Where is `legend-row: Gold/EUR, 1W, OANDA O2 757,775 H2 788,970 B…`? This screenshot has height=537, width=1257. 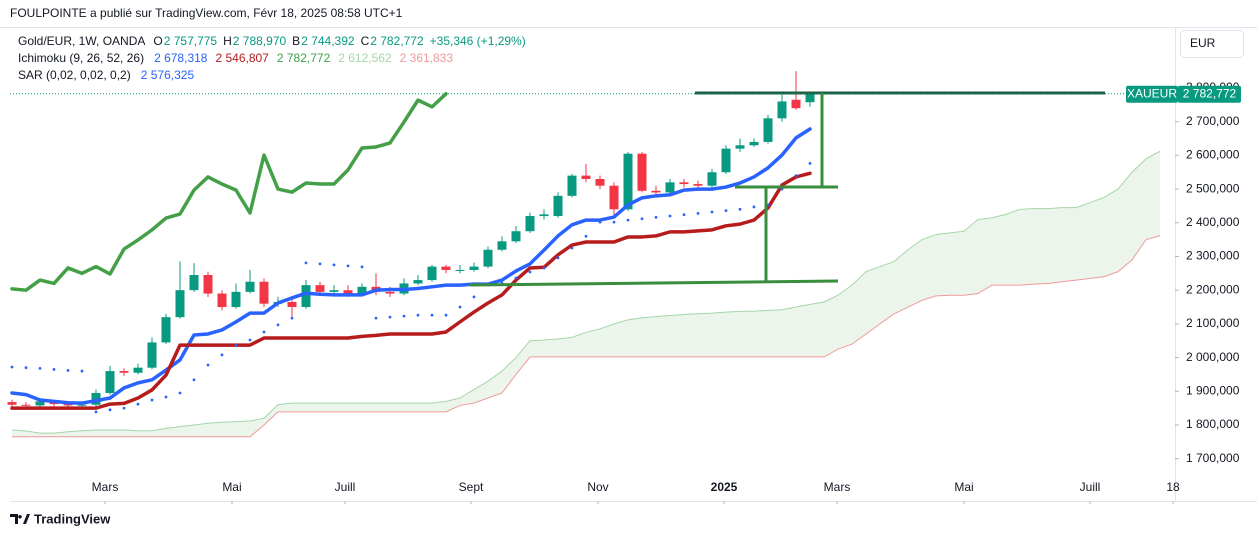 legend-row: Gold/EUR, 1W, OANDA O2 757,775 H2 788,970 B… is located at coordinates (272, 41).